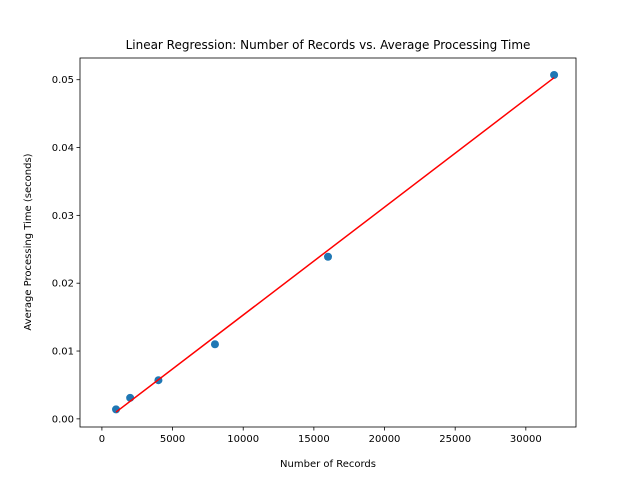 This screenshot has width=640, height=480. Describe the element at coordinates (455, 439) in the screenshot. I see `x-tick-label: 25000` at that location.